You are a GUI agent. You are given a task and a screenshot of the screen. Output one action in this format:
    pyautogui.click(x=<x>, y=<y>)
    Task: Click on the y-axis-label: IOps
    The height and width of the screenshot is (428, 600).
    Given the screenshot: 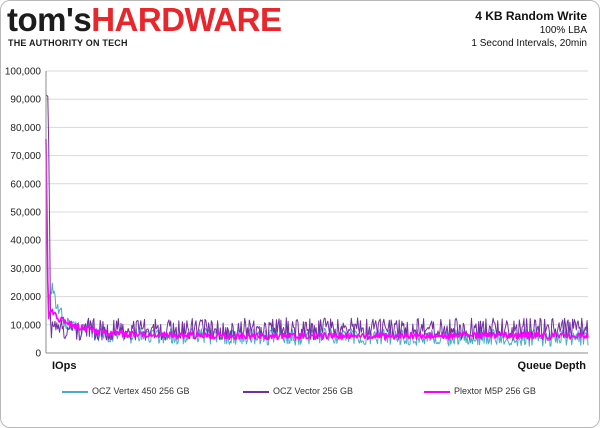 What is the action you would take?
    pyautogui.click(x=64, y=366)
    